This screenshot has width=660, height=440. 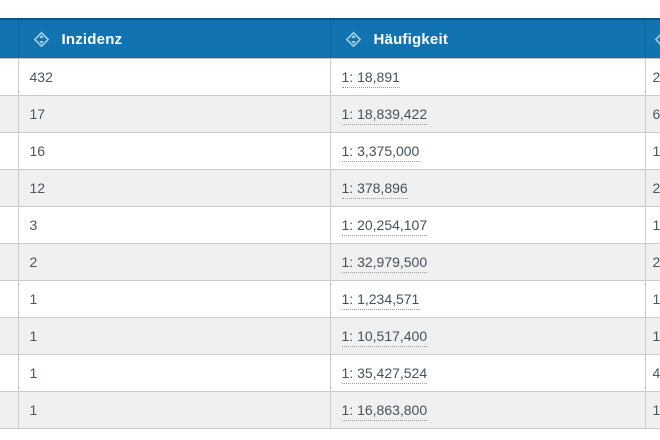 I want to click on frequency-link: 1: 20,254,107, so click(x=384, y=226).